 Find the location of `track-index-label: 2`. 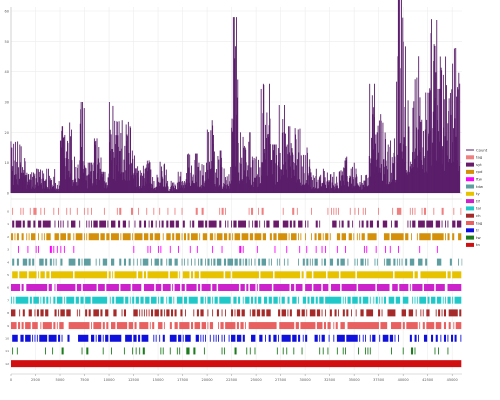

track-index-label: 2 is located at coordinates (8, 237).